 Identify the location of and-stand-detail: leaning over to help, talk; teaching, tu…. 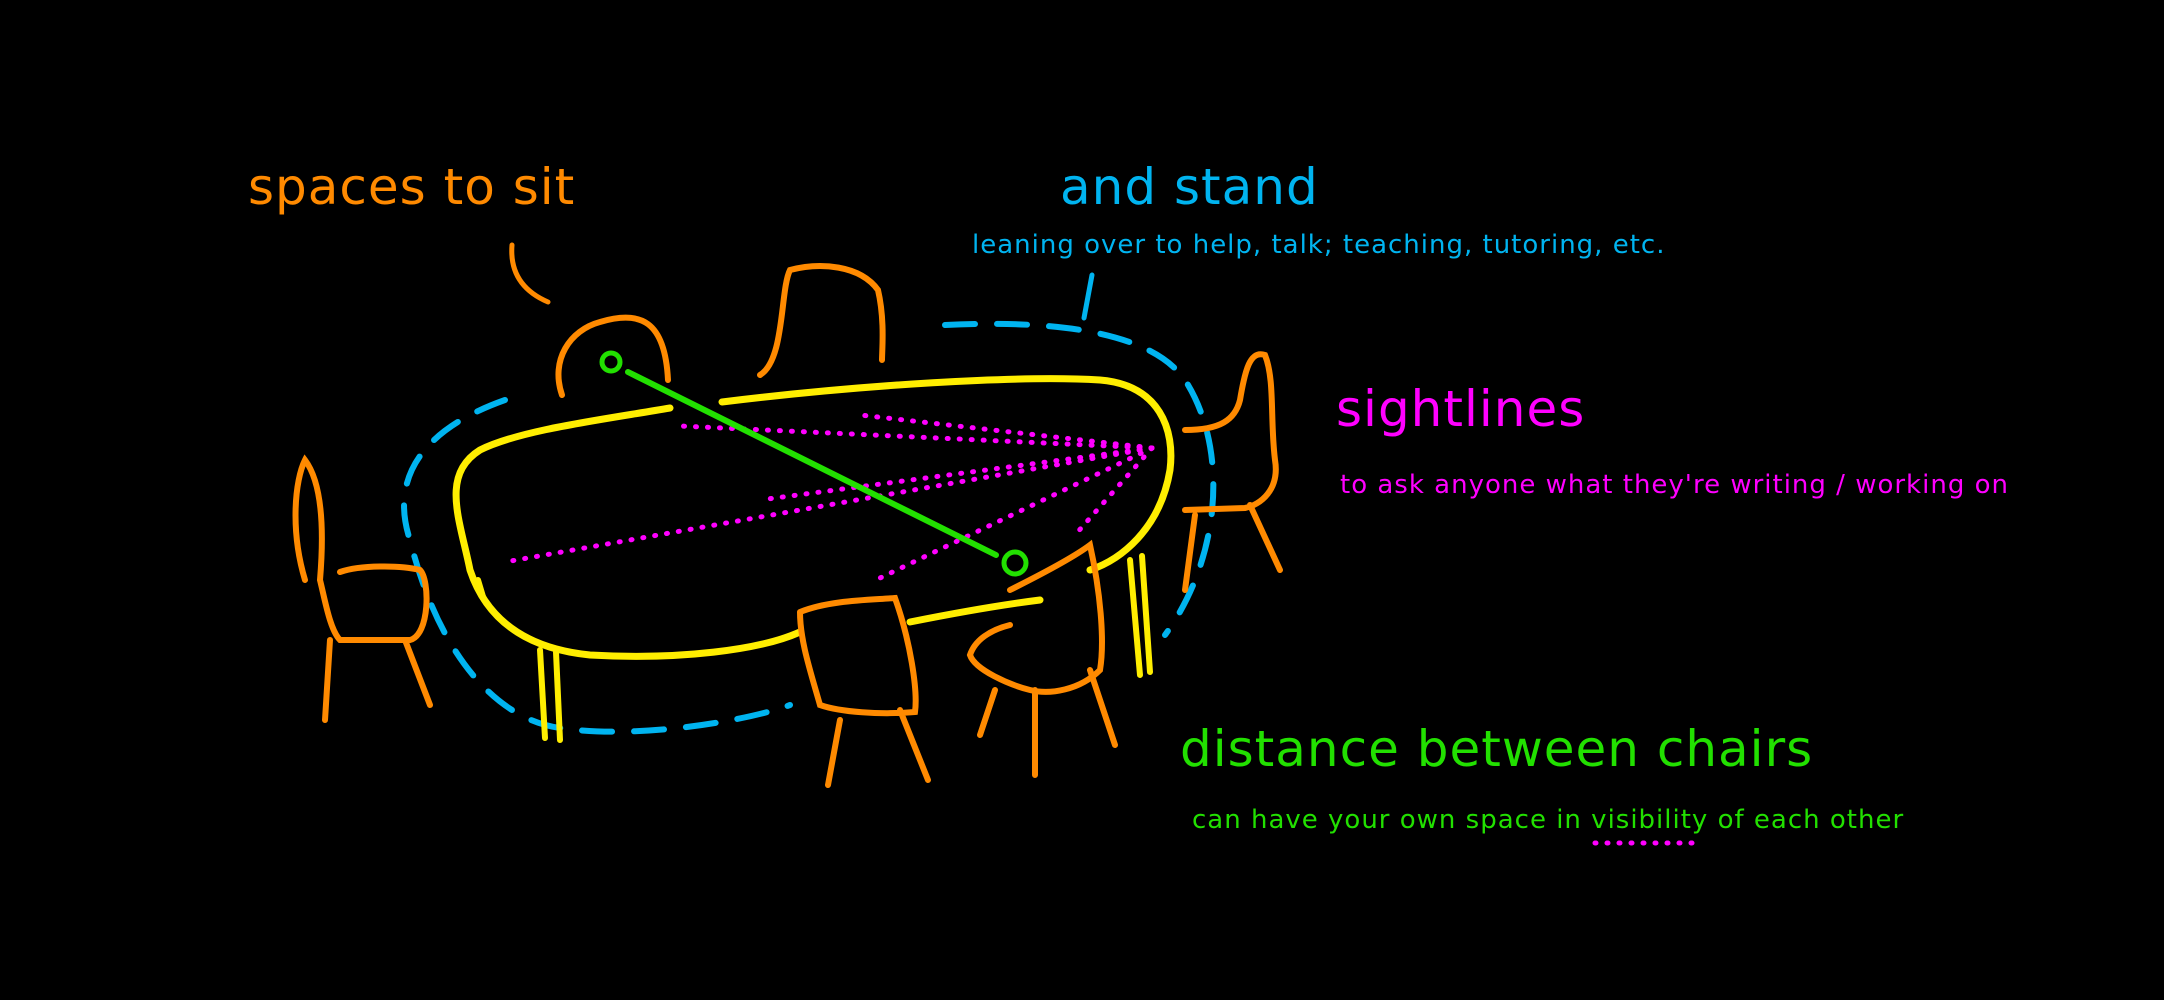
(1319, 245).